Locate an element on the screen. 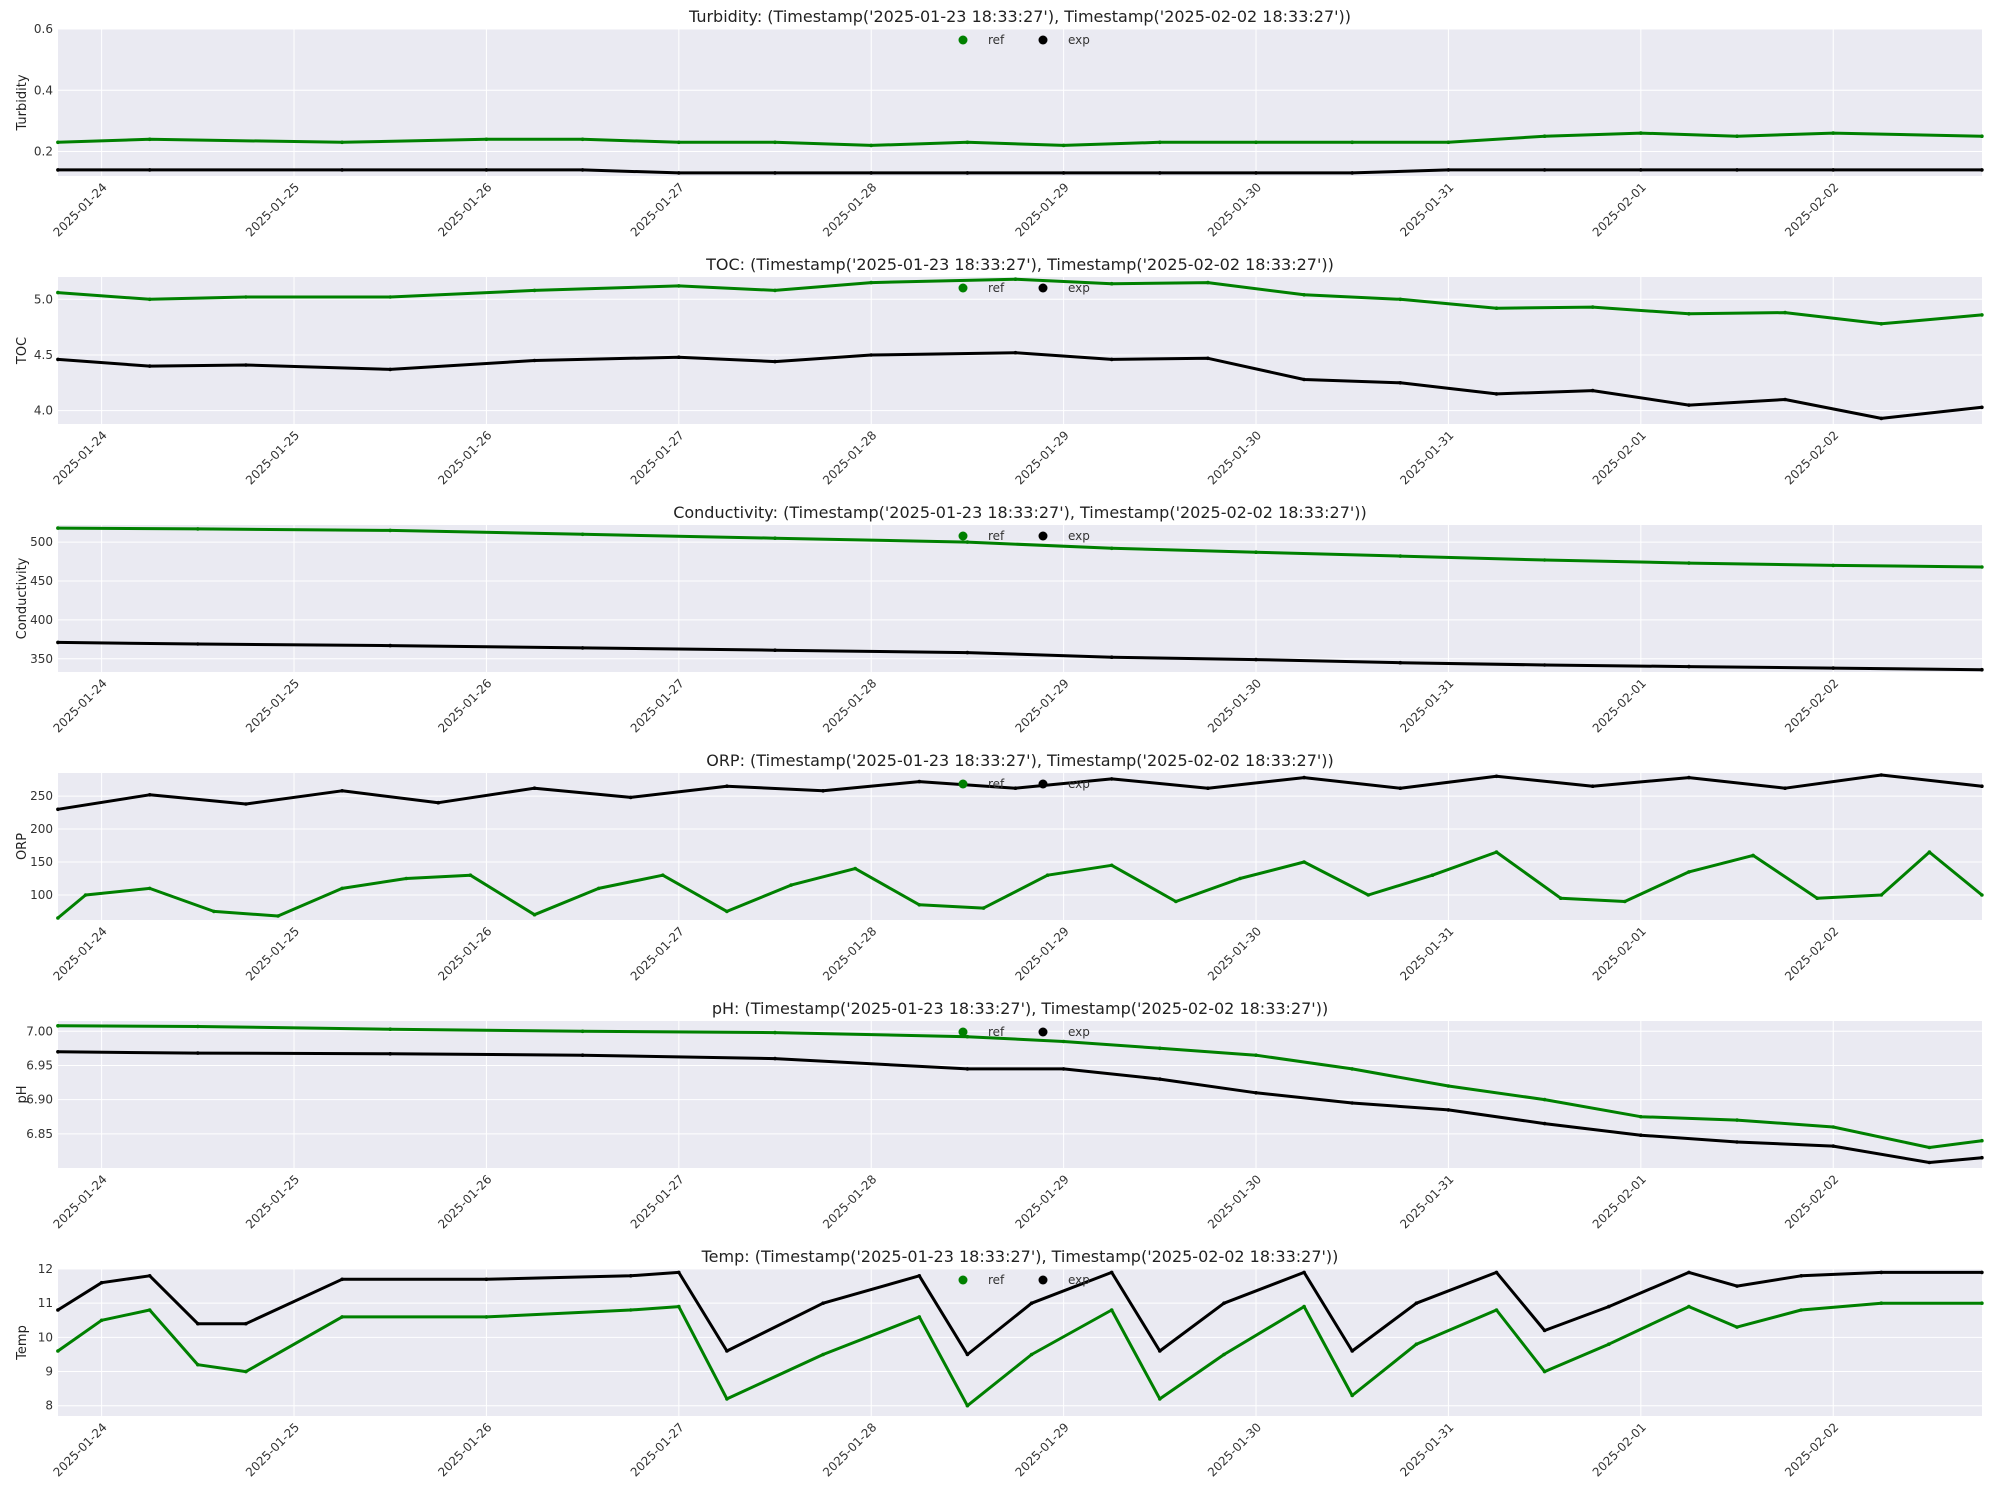 This screenshot has width=1990, height=1490. y-tick-label: 6.95 is located at coordinates (39, 1065).